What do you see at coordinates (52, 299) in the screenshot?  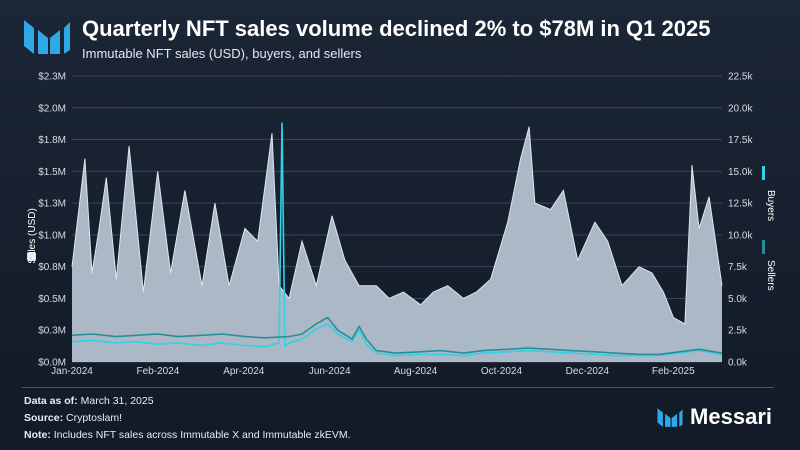 I see `left-tick-label: $0.5M` at bounding box center [52, 299].